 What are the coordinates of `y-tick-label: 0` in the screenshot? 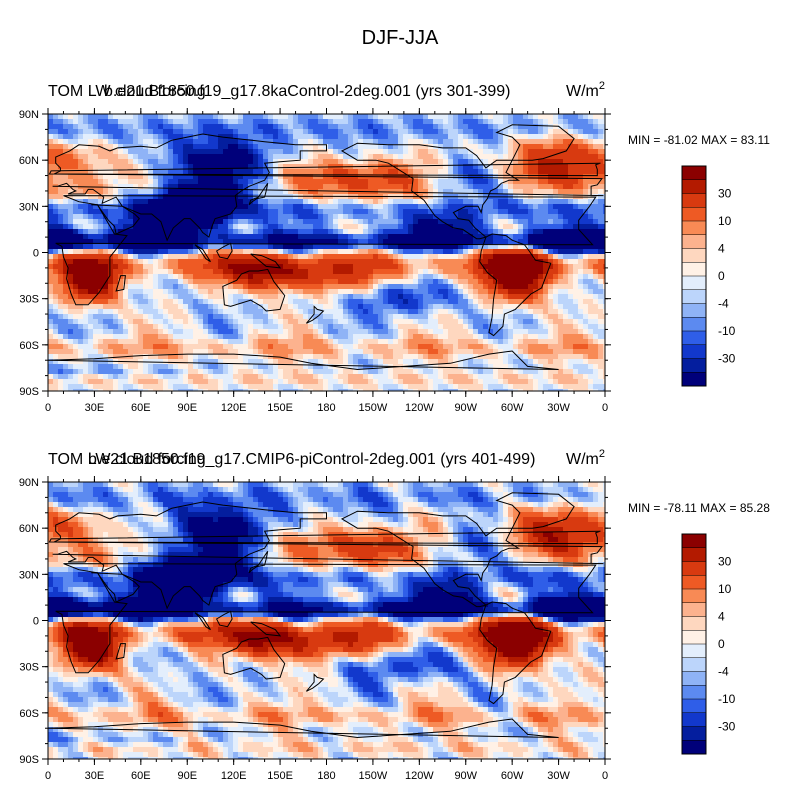 It's located at (36, 254).